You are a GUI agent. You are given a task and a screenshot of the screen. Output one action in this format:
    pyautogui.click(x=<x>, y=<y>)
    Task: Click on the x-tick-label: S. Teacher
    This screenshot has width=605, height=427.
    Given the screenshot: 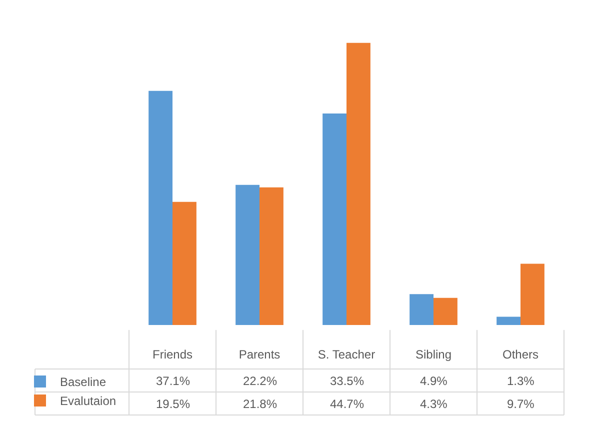 What is the action you would take?
    pyautogui.click(x=347, y=354)
    